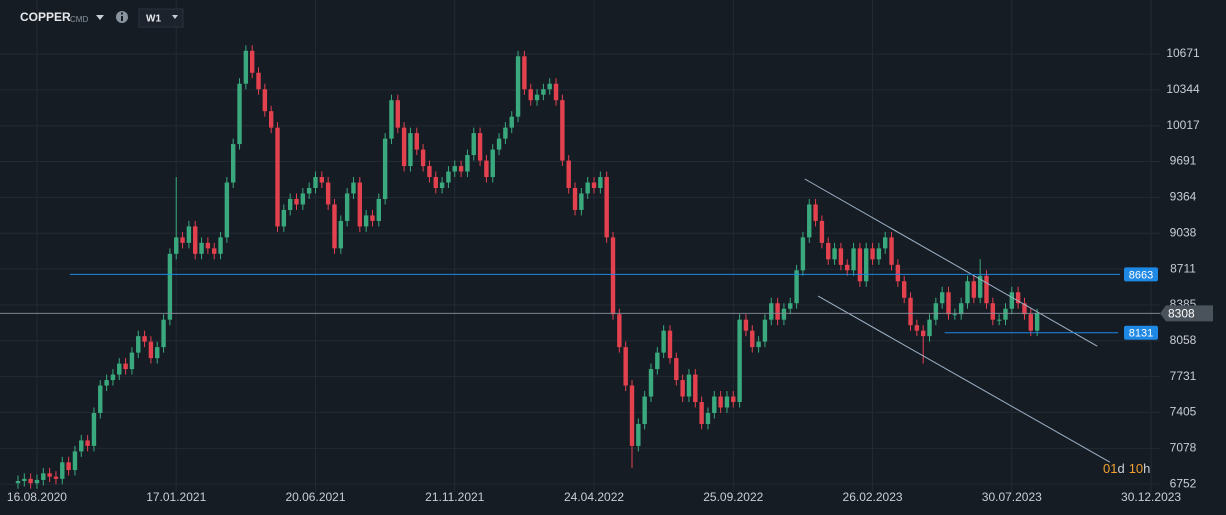 The width and height of the screenshot is (1226, 515). I want to click on y-tick-label: 8058, so click(1183, 340).